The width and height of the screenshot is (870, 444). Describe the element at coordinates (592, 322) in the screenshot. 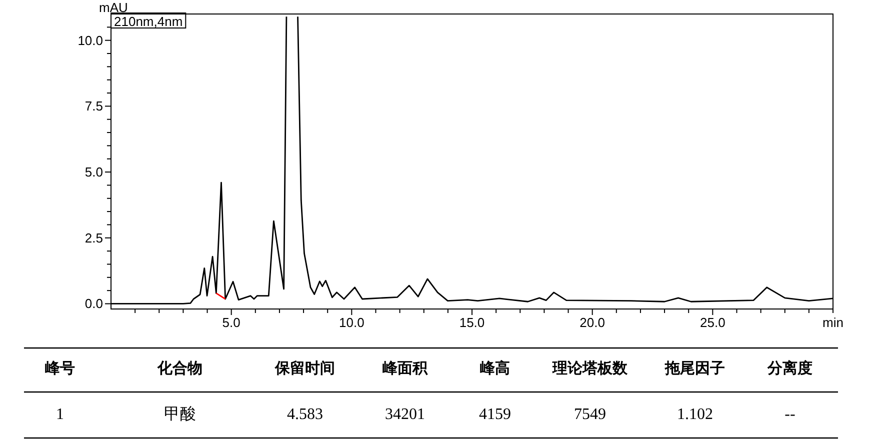

I see `x-tick-label: 20.0` at that location.